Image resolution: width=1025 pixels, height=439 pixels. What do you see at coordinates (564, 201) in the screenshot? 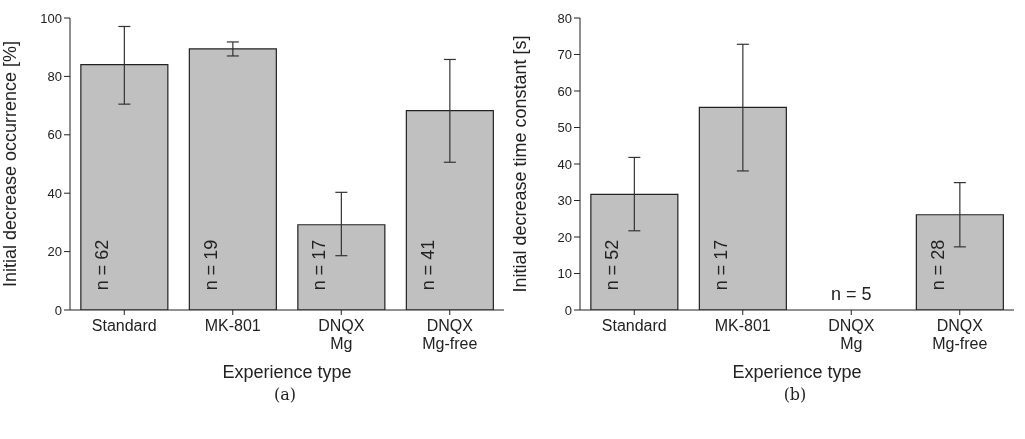
I see `y-tick-label: 30` at bounding box center [564, 201].